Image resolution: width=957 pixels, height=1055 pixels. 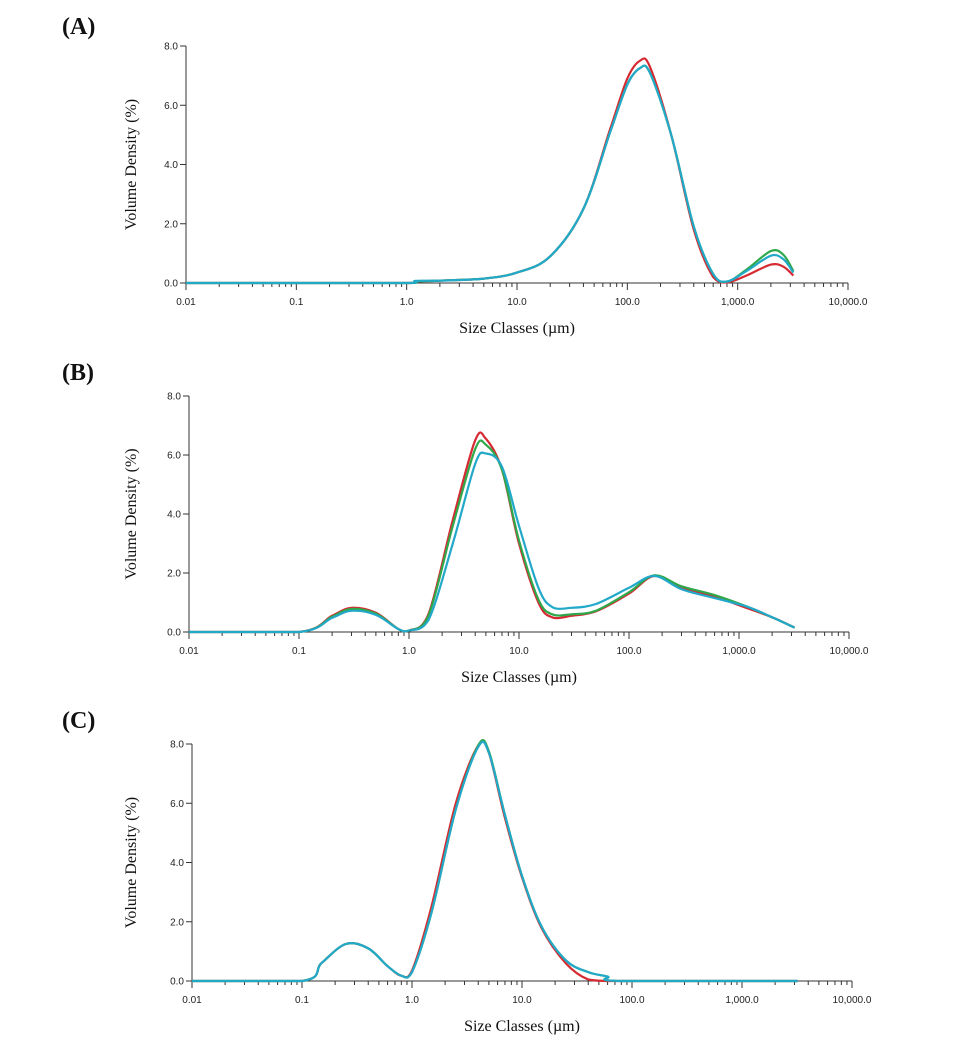 I want to click on y-axis-title-a: Volume Density (%), so click(x=131, y=164).